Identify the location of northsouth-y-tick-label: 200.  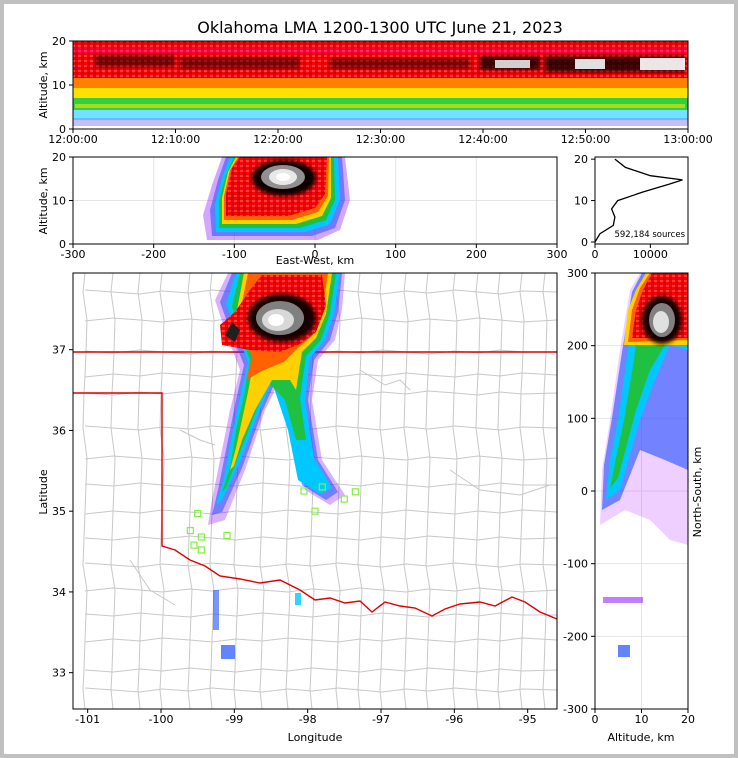
(577, 346).